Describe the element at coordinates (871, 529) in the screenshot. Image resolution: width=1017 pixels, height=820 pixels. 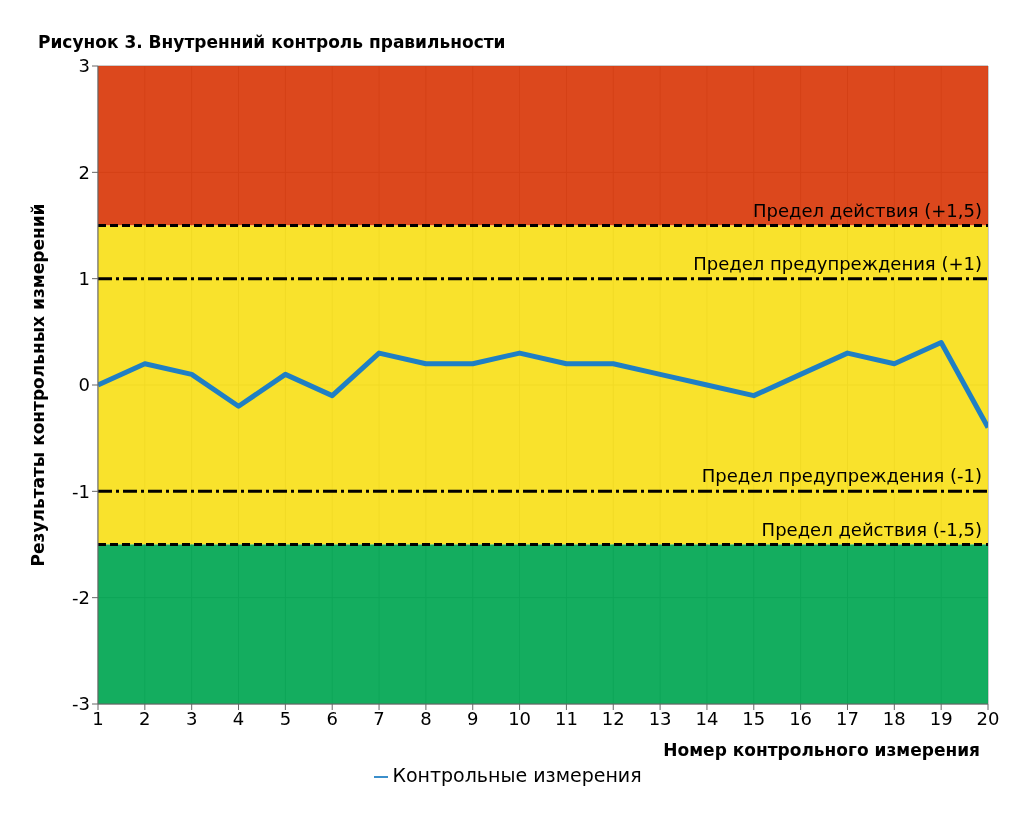
I see `ref-line-label: Предел действия (-1,5)` at that location.